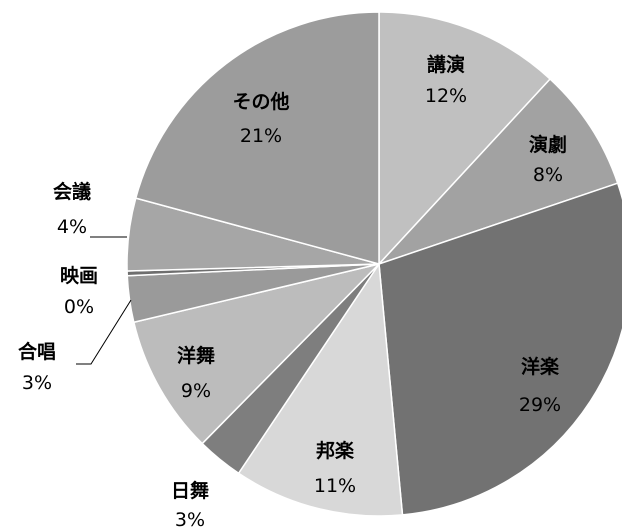 This screenshot has height=531, width=622. I want to click on pct-会議: 4%, so click(72, 227).